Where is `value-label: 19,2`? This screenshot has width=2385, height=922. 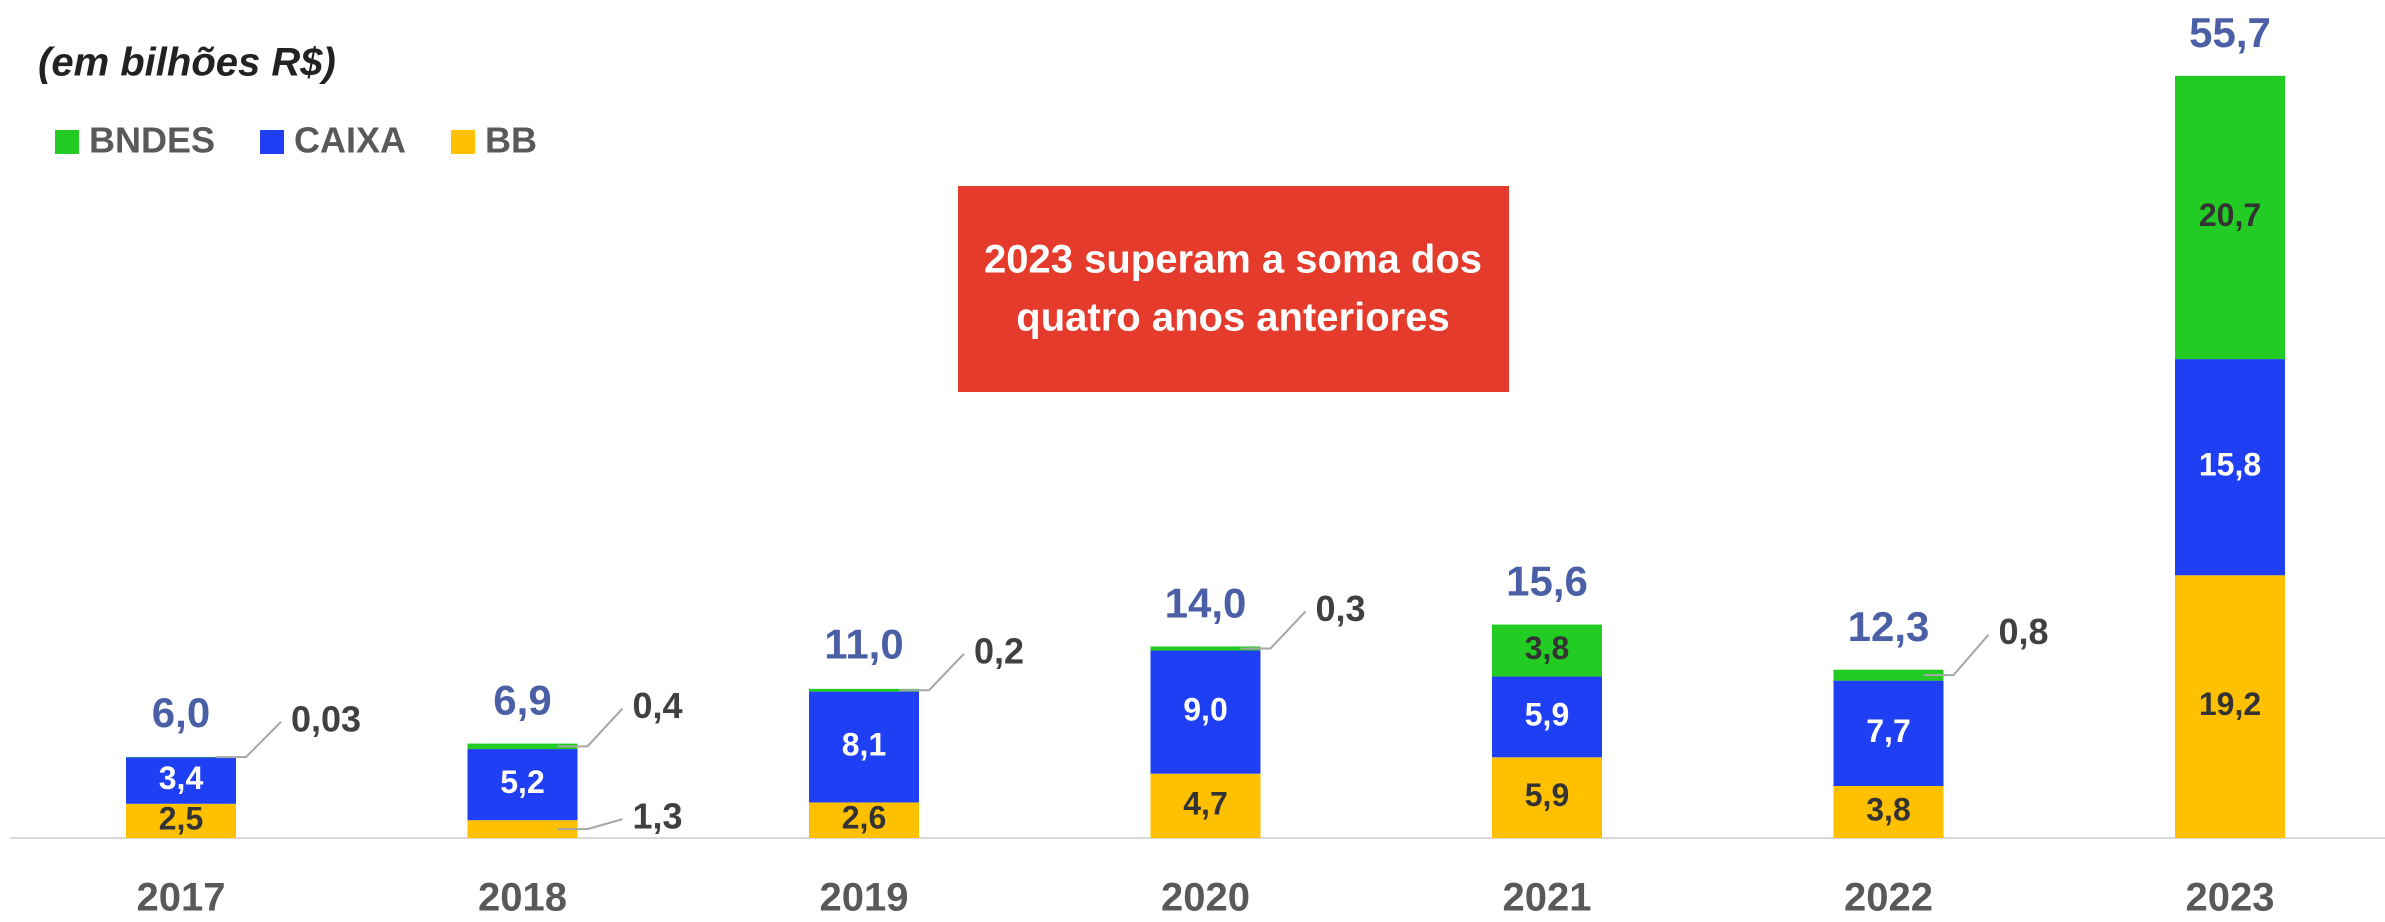
value-label: 19,2 is located at coordinates (2230, 704).